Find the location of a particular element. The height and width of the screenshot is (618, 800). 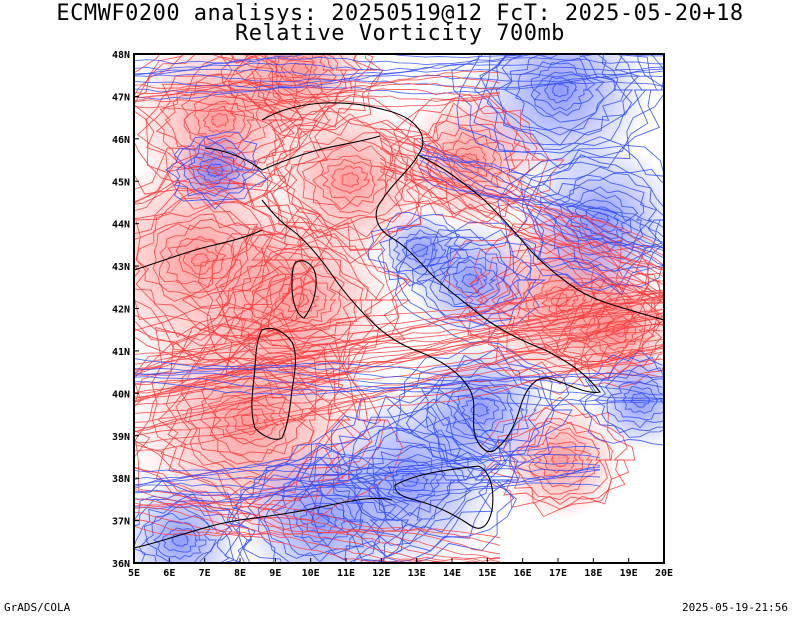

x-tick-label: 15E is located at coordinates (487, 573).